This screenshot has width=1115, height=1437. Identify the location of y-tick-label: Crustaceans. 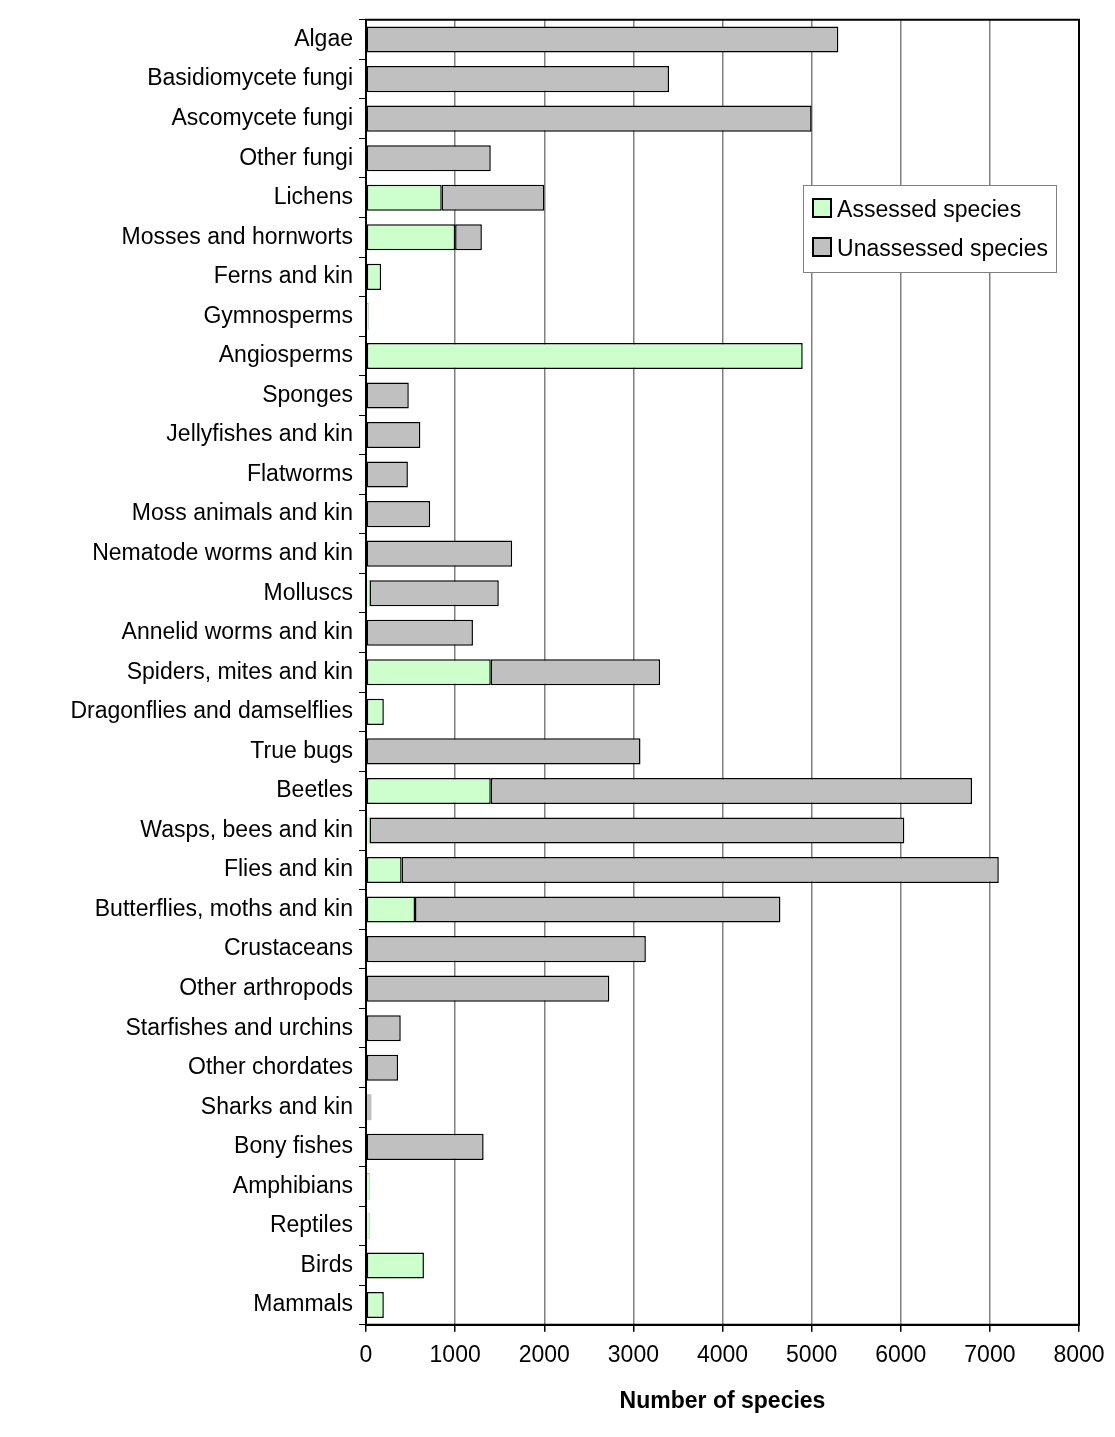
(288, 947).